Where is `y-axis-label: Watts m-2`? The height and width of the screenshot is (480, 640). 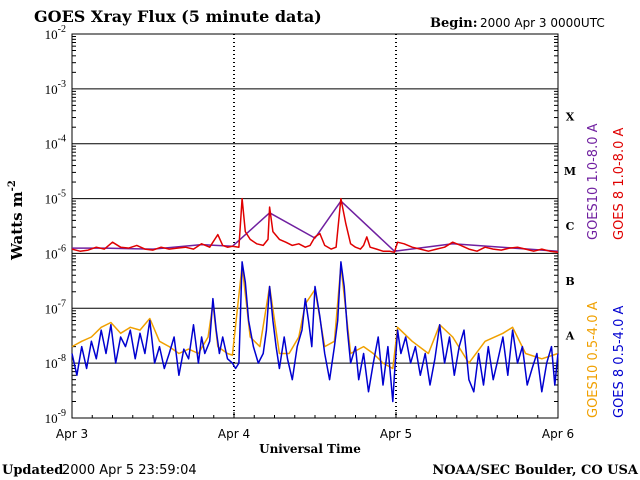
y-axis-label: Watts m-2 is located at coordinates (16, 220).